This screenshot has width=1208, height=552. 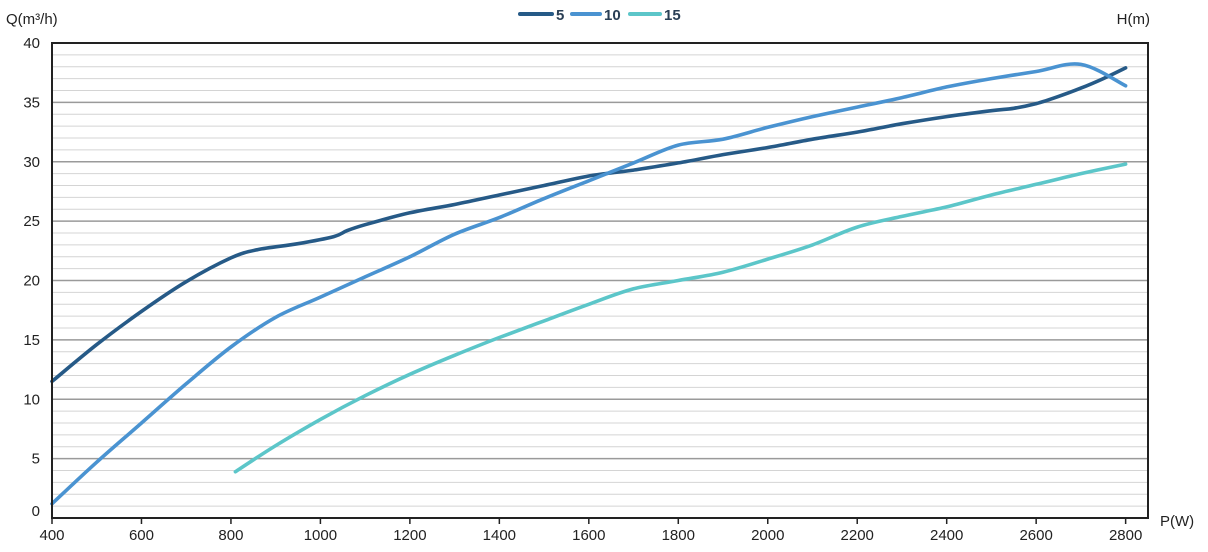 What do you see at coordinates (672, 15) in the screenshot?
I see `legend-label-15: 15` at bounding box center [672, 15].